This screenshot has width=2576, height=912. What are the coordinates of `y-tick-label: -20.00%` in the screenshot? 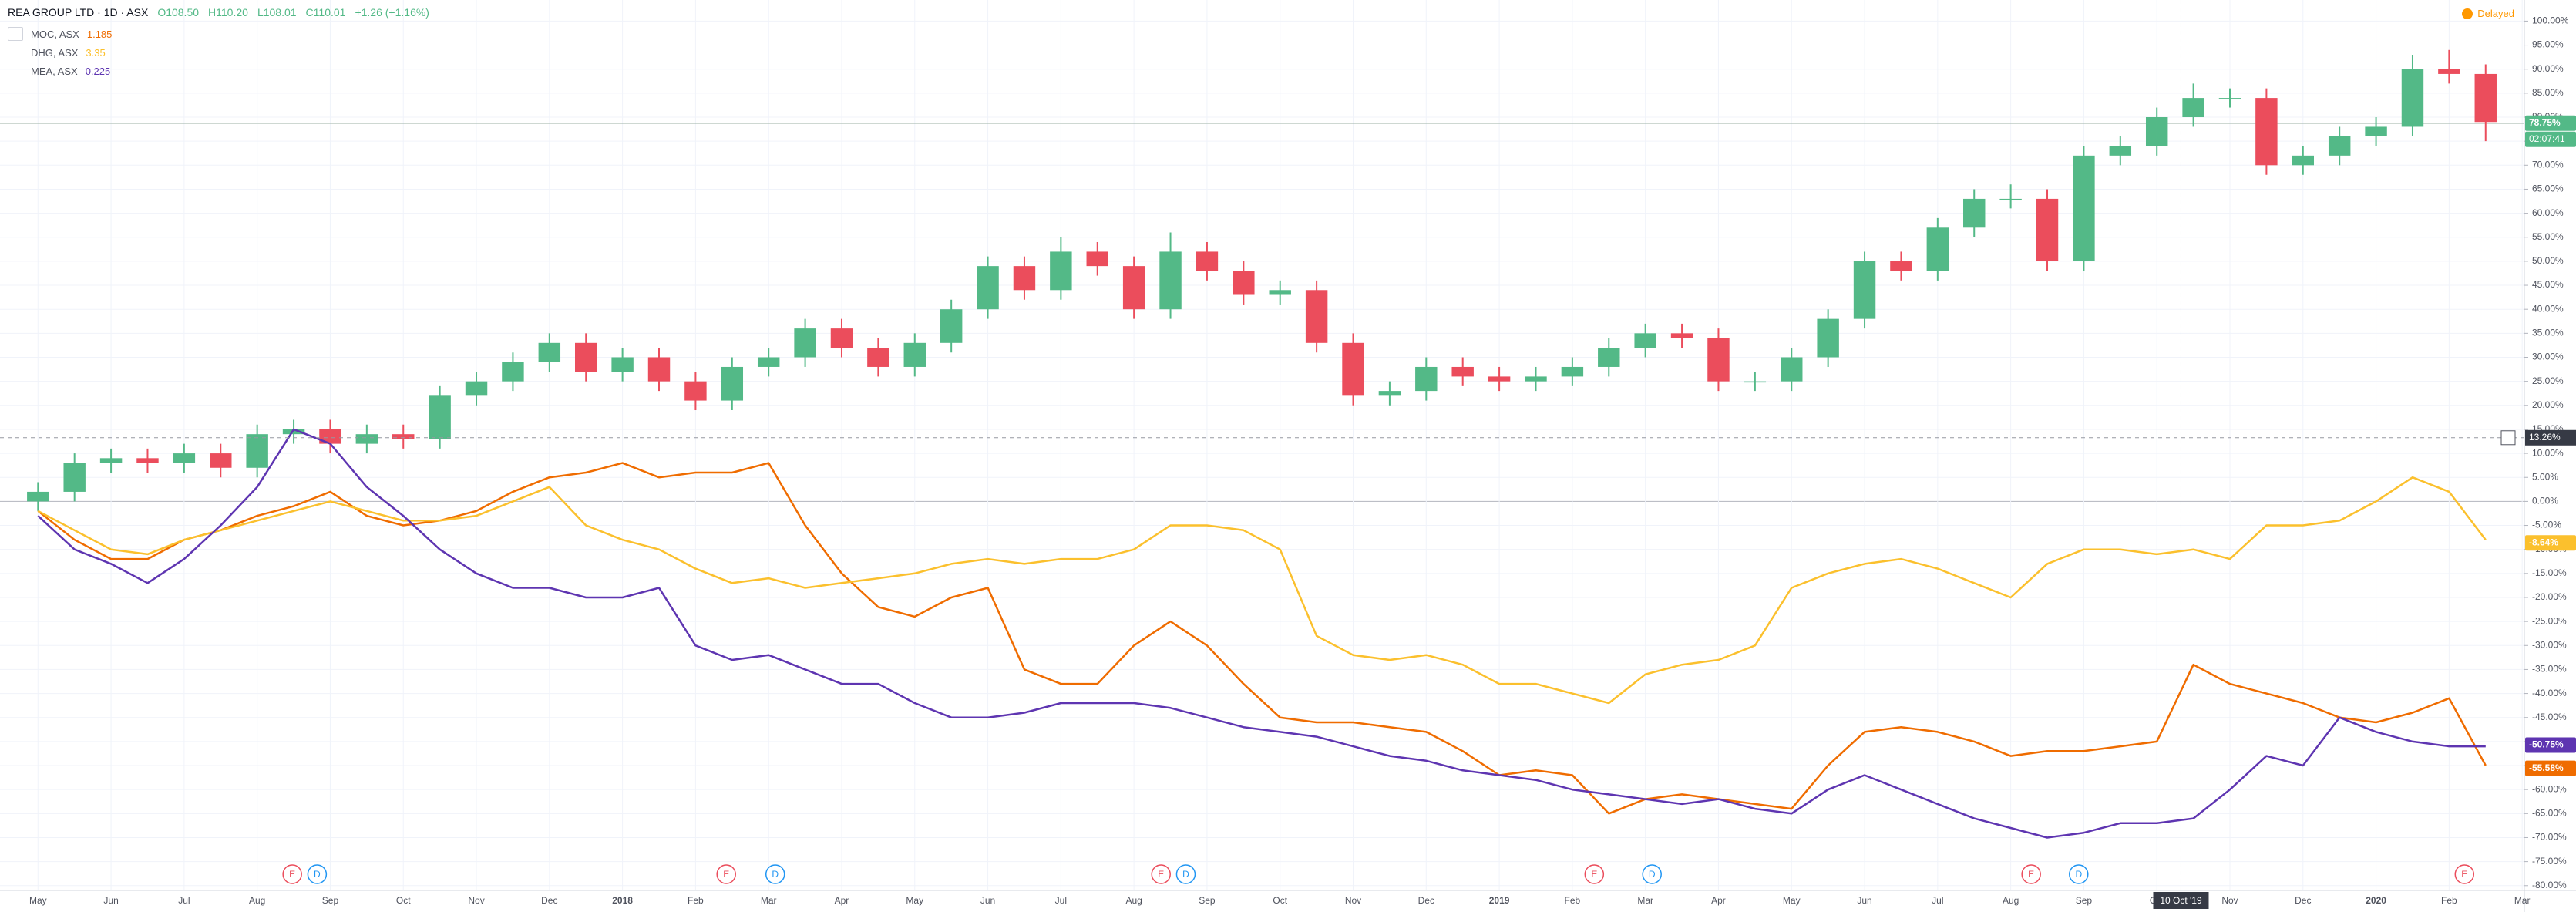 It's located at (2549, 596).